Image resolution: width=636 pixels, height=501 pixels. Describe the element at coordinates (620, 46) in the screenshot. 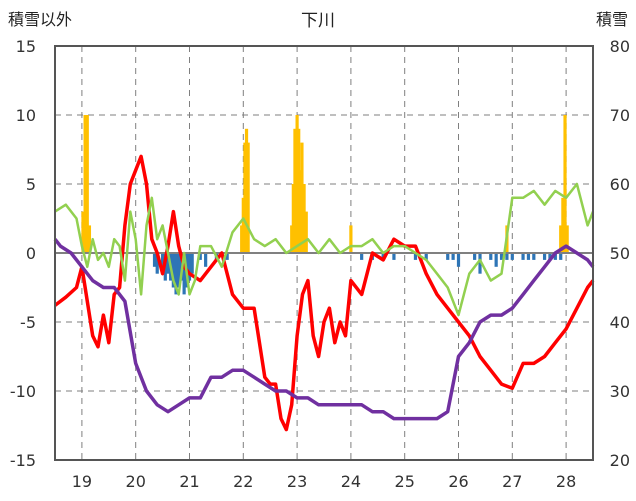

I see `right-tick-label: 80` at that location.